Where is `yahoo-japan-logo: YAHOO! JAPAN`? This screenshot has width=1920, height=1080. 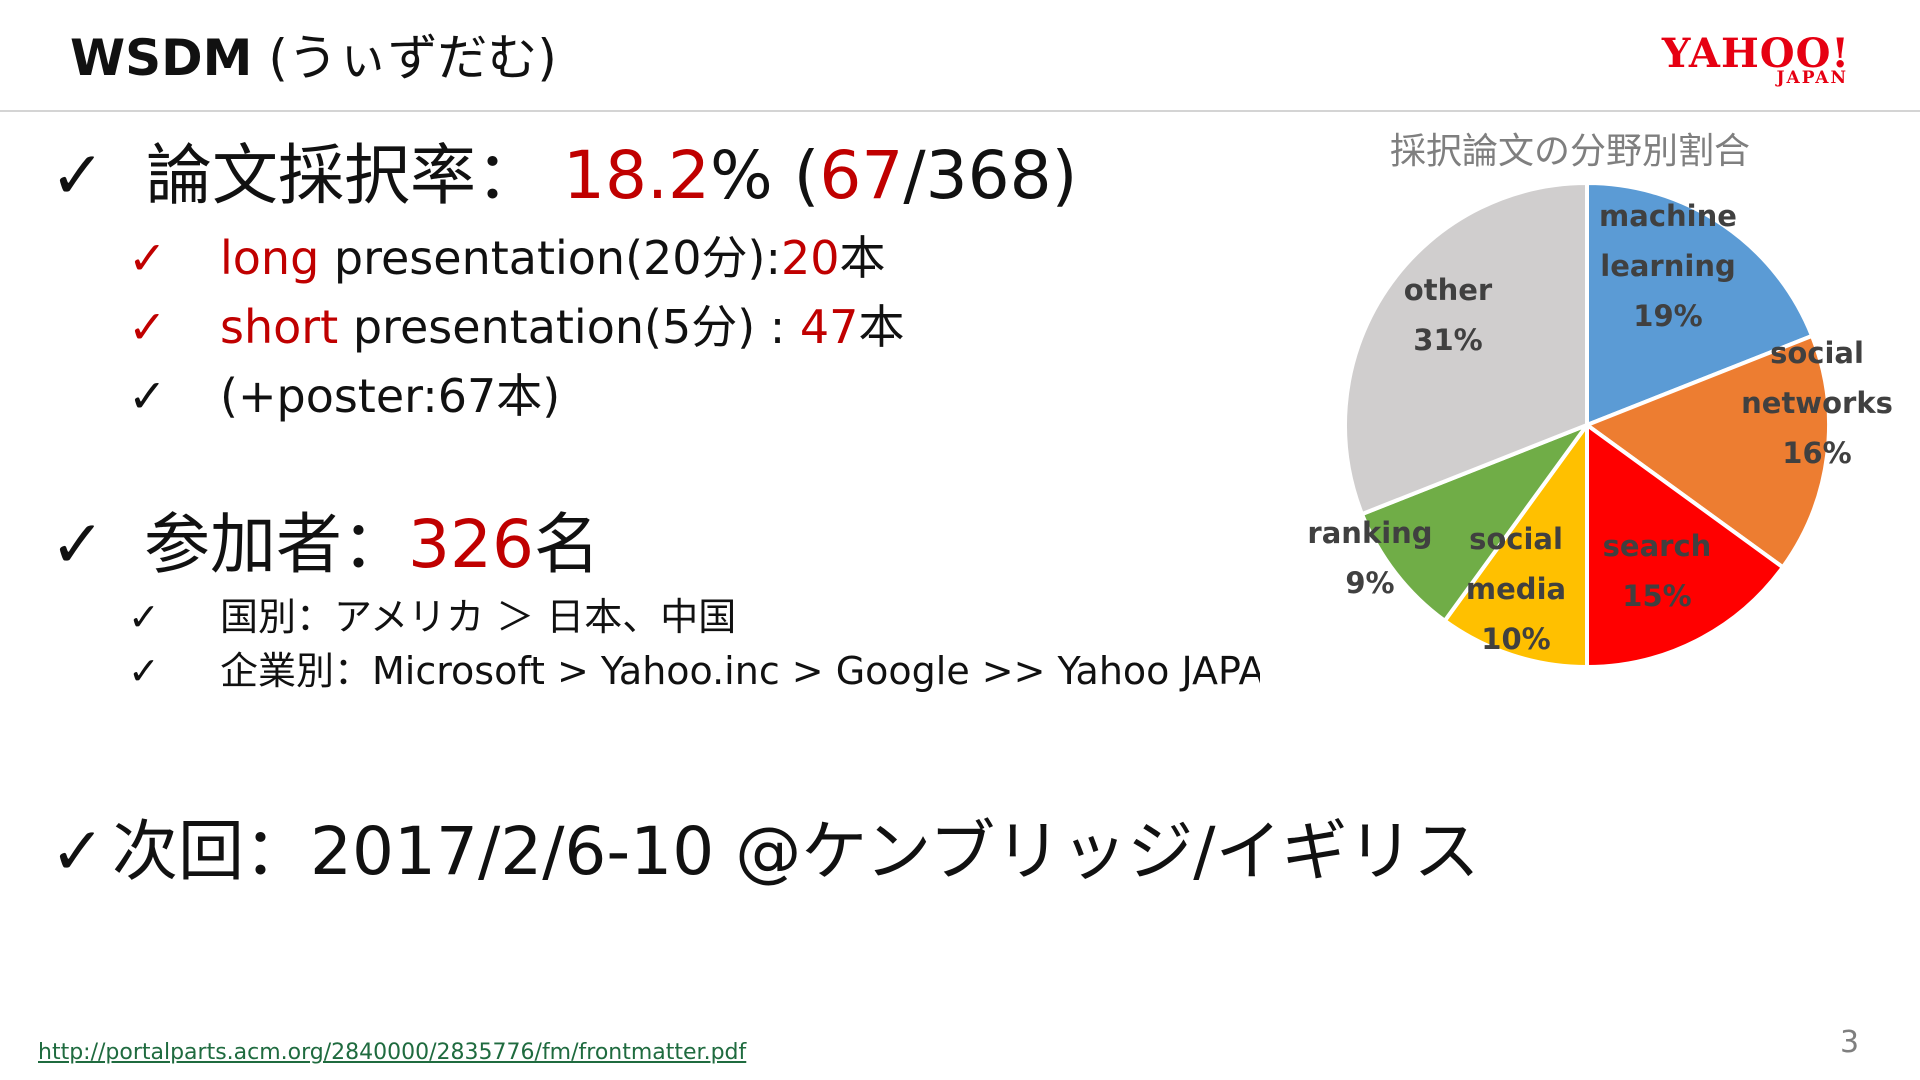
yahoo-japan-logo: YAHOO! JAPAN is located at coordinates (1756, 61).